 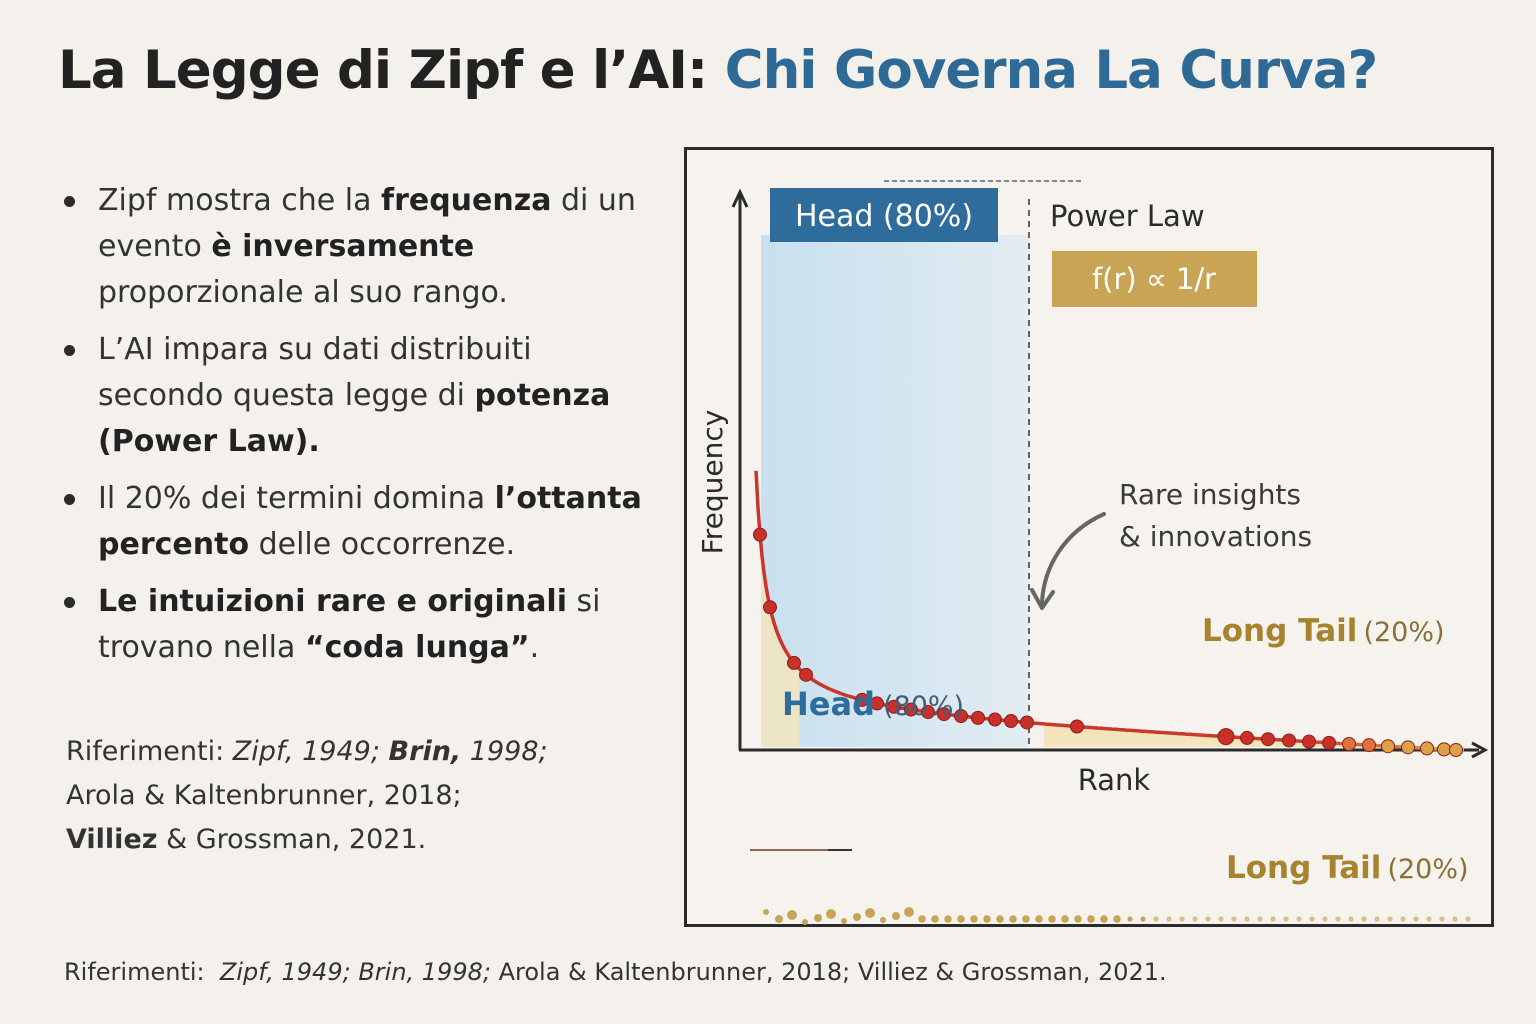 I want to click on long-tail-label-bottom: Long Tail (20%), so click(x=1347, y=868).